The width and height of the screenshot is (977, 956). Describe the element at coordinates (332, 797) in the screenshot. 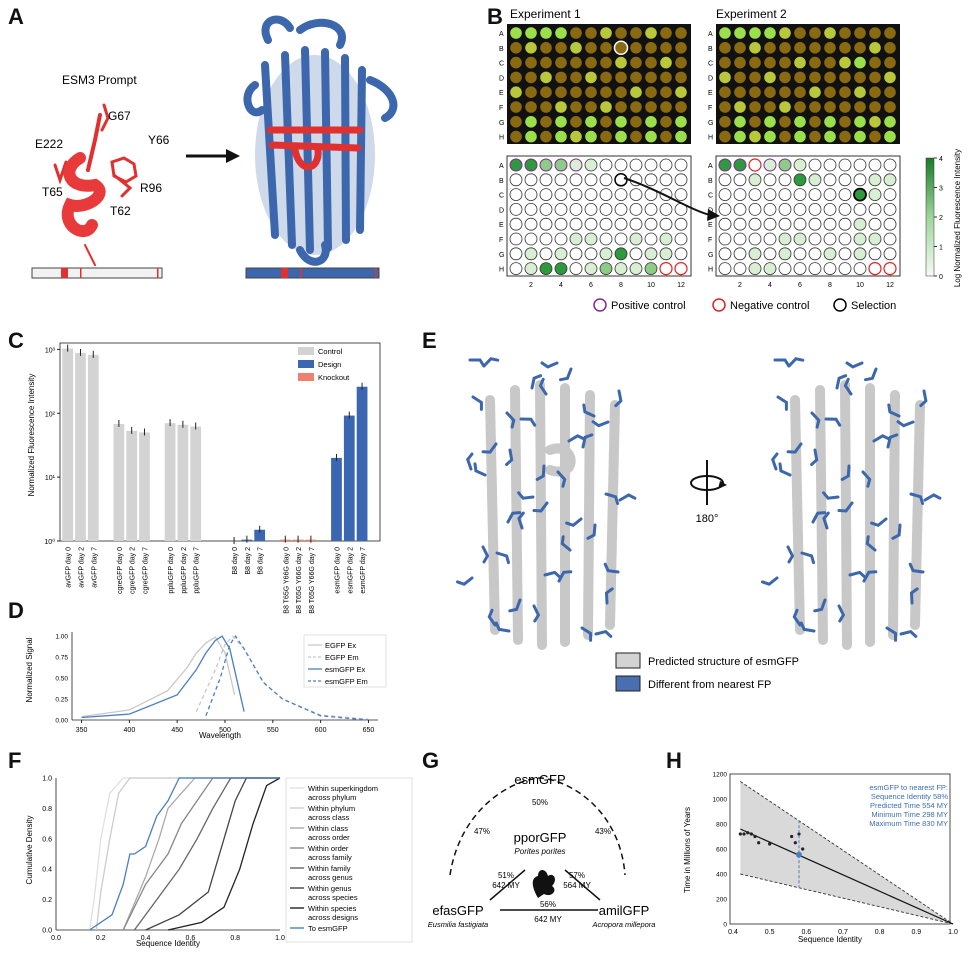

I see `legend-label-cont: across phylum` at that location.